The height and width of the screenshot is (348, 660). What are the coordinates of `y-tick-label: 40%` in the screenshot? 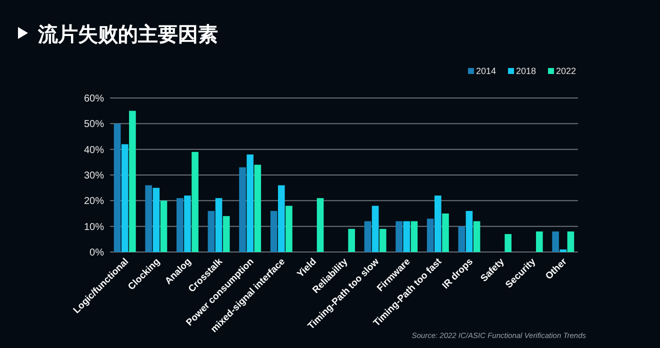 It's located at (94, 150).